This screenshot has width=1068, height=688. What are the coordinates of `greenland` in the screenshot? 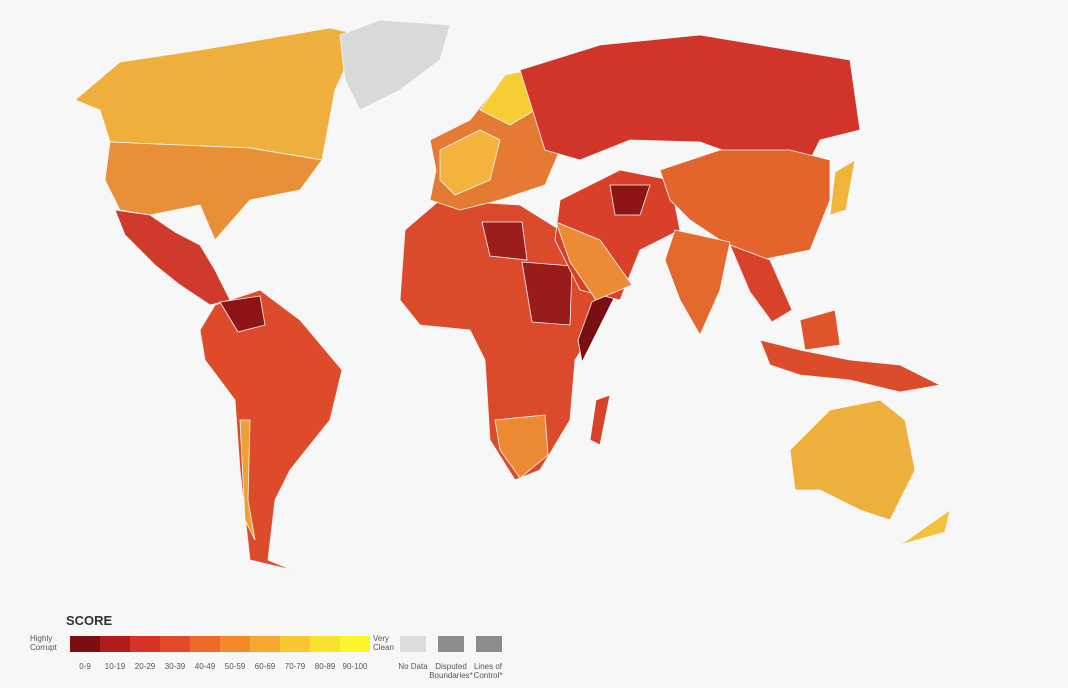 It's located at (395, 65).